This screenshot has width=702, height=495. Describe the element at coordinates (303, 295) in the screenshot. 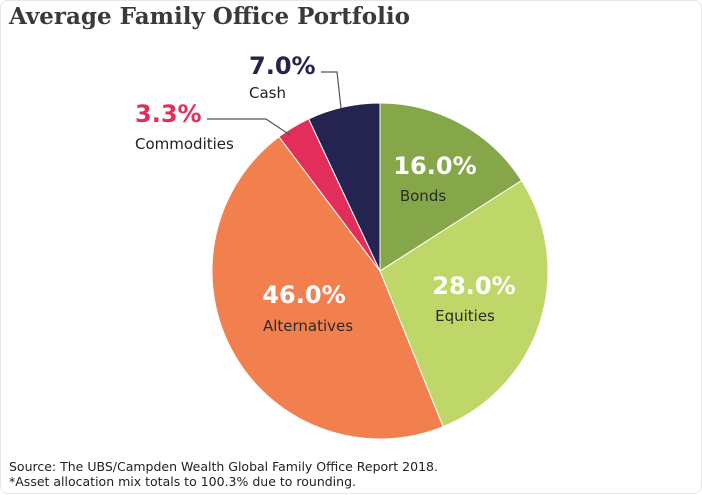

I see `slice-value-label-alternatives: 46.0%` at that location.